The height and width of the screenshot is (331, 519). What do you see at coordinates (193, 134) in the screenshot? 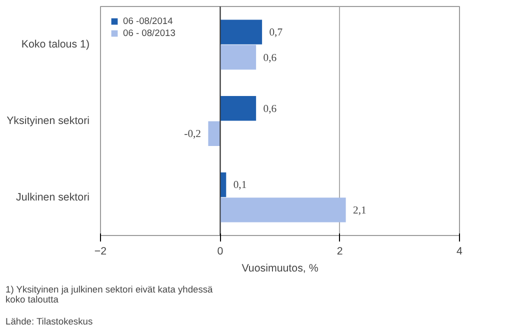
I see `data-label: -0,2` at bounding box center [193, 134].